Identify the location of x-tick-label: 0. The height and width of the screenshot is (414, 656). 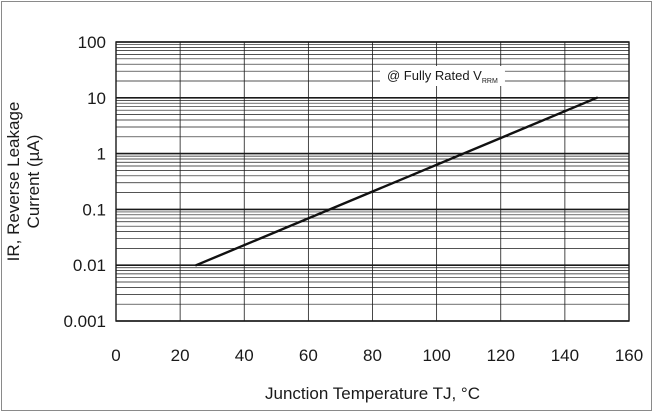
(115, 355).